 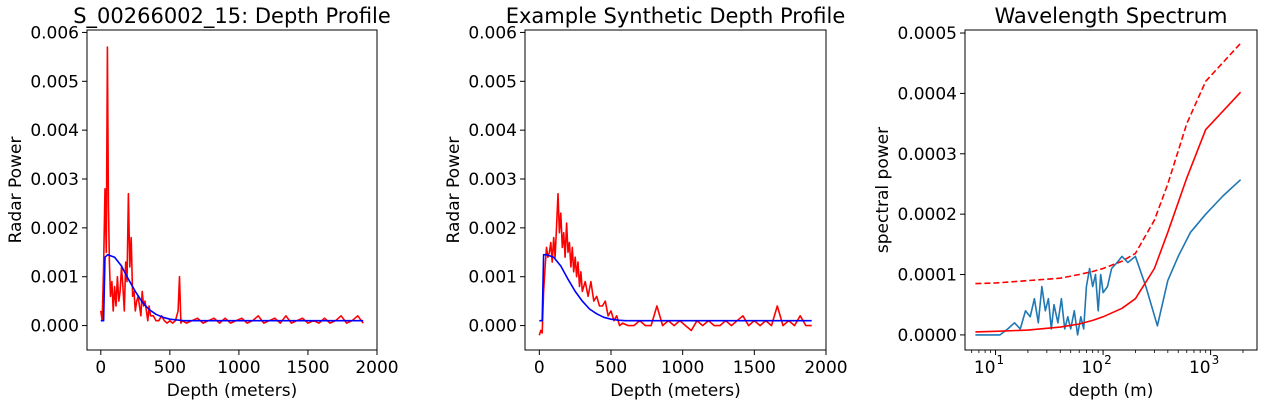 I want to click on y-tick-label: 0.0000, so click(x=927, y=336).